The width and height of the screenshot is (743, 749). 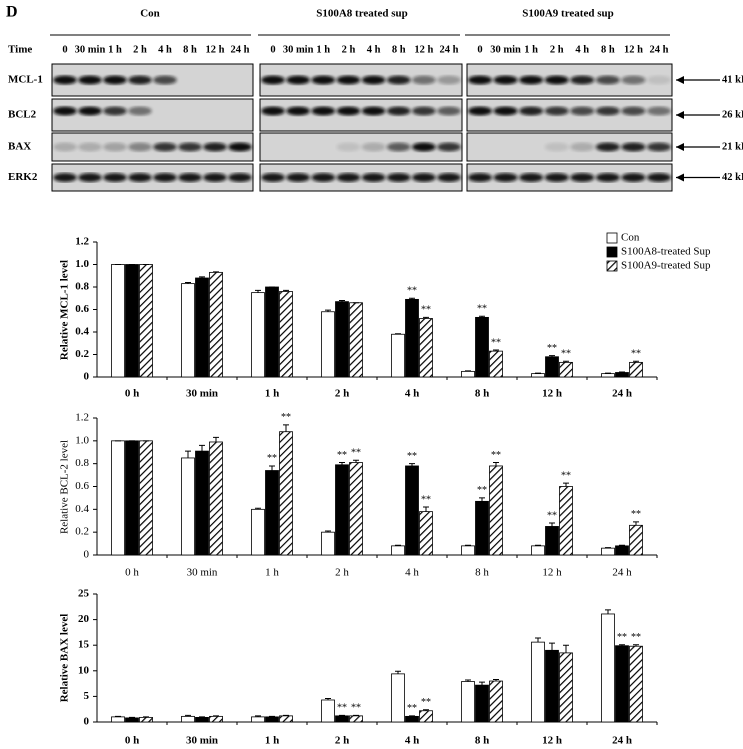 What do you see at coordinates (87, 555) in the screenshot?
I see `y-tick-label: 0` at bounding box center [87, 555].